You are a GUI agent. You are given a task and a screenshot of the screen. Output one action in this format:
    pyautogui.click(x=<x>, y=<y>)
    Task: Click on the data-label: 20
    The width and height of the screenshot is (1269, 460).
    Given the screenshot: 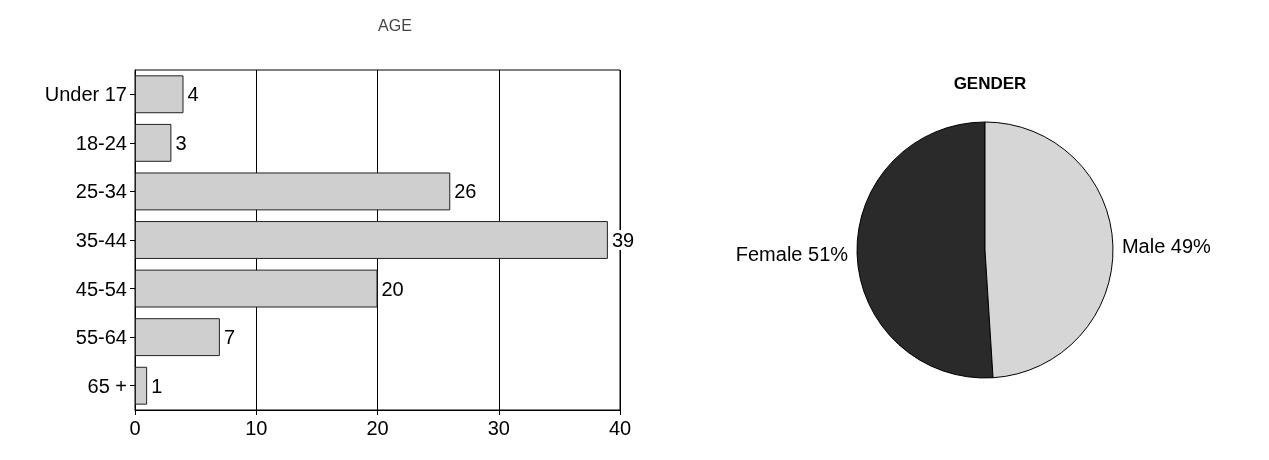 What is the action you would take?
    pyautogui.click(x=392, y=288)
    